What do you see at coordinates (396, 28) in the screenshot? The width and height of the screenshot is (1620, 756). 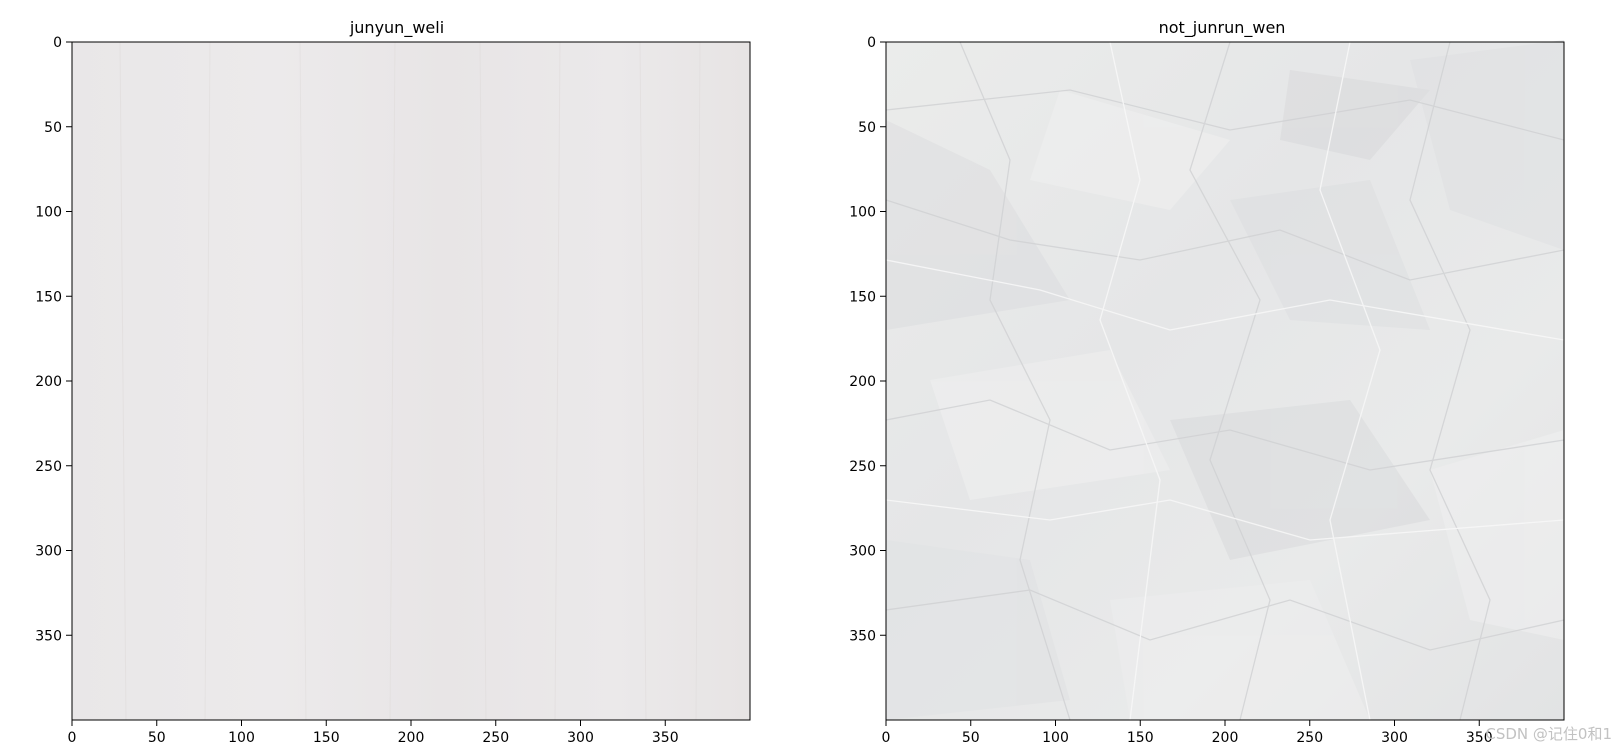 I see `subplot-title: junyun_weli` at bounding box center [396, 28].